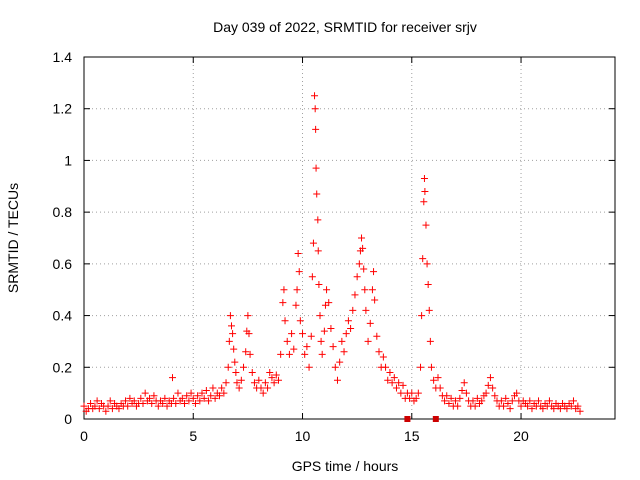 This screenshot has width=640, height=480. What do you see at coordinates (412, 436) in the screenshot?
I see `x-tick-label: 15` at bounding box center [412, 436].